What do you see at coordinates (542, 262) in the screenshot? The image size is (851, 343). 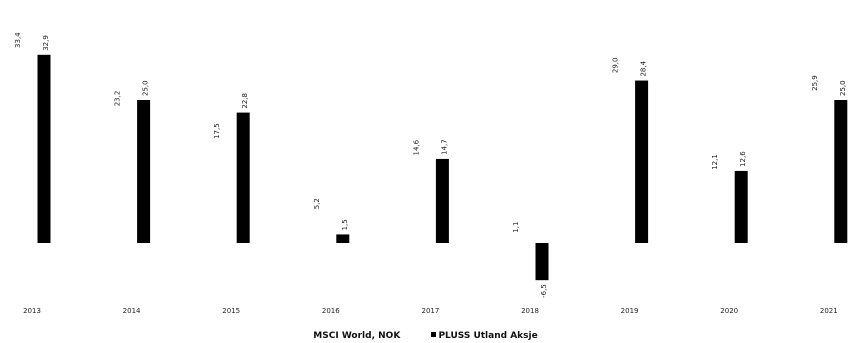 I see `bar-pluss-utland-aksje-2018` at bounding box center [542, 262].